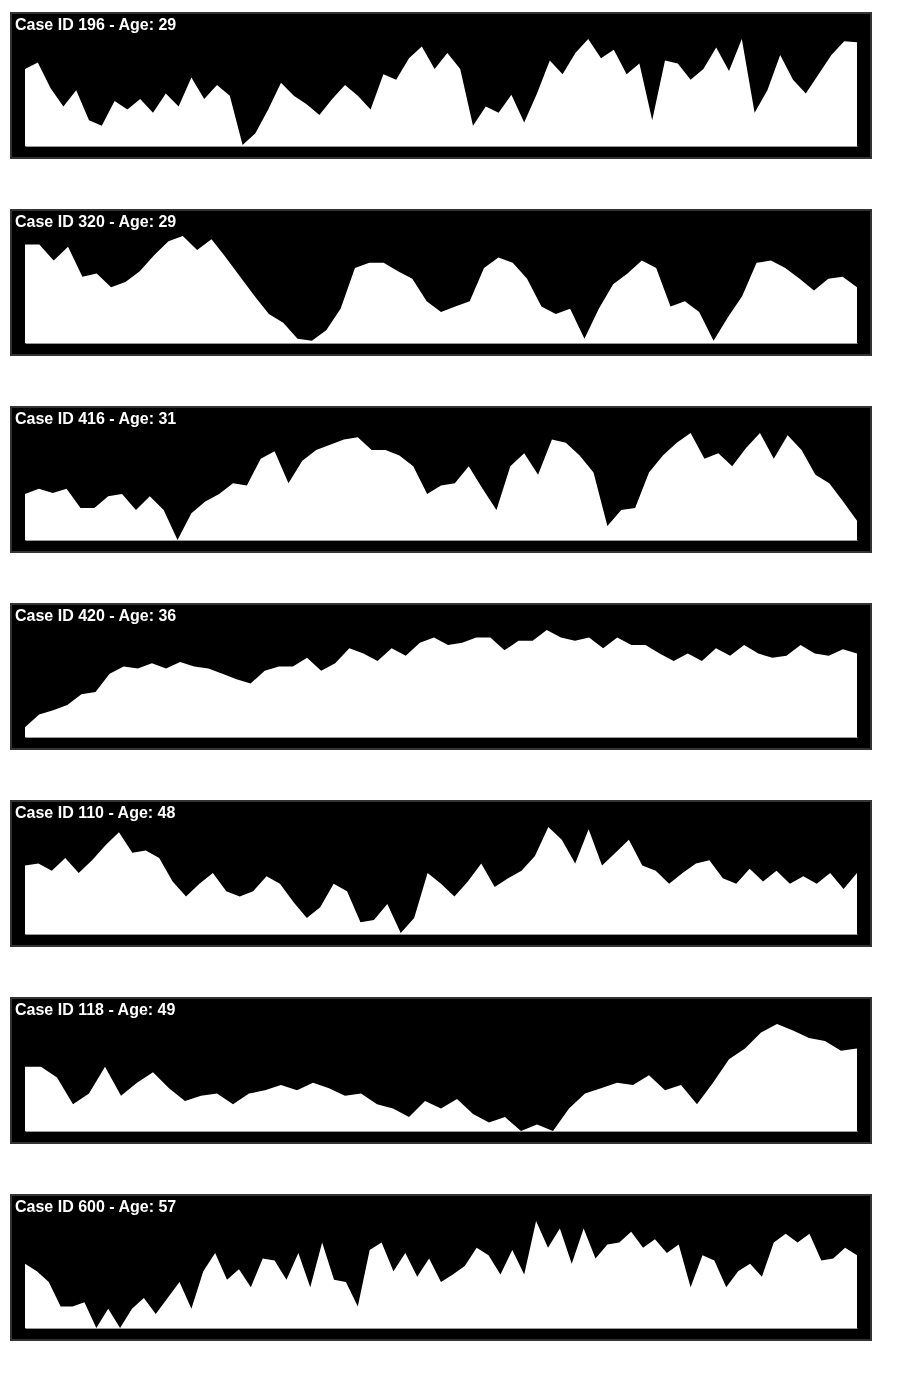 The width and height of the screenshot is (914, 1374). What do you see at coordinates (96, 418) in the screenshot?
I see `chart-title: Case ID 416 - Age: 31` at bounding box center [96, 418].